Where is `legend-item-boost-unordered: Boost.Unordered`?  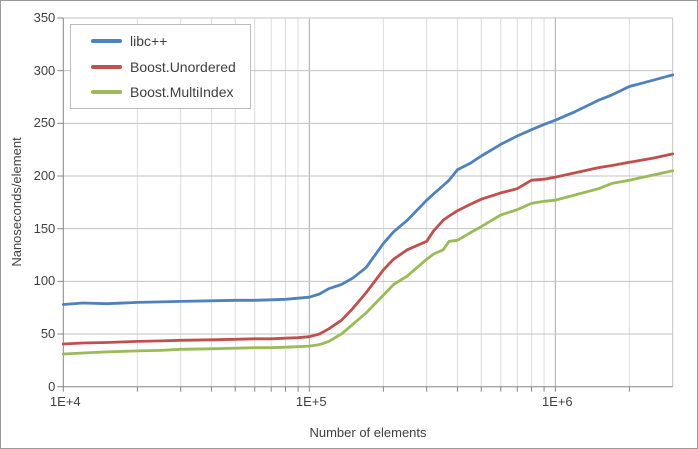
legend-item-boost-unordered: Boost.Unordered is located at coordinates (160, 67).